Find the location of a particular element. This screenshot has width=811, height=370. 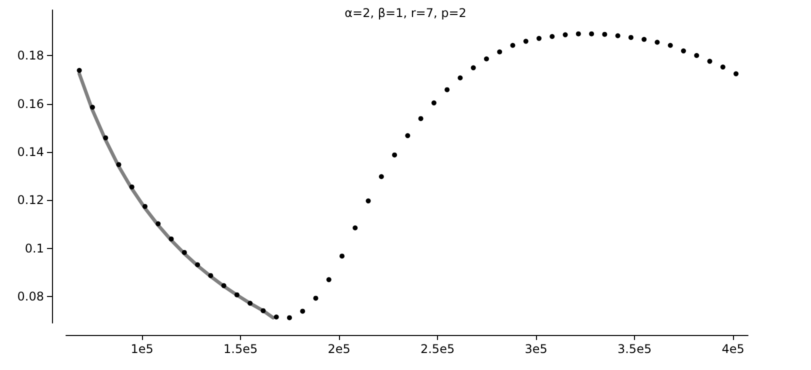

x-tick-label: 1e5 is located at coordinates (142, 349).